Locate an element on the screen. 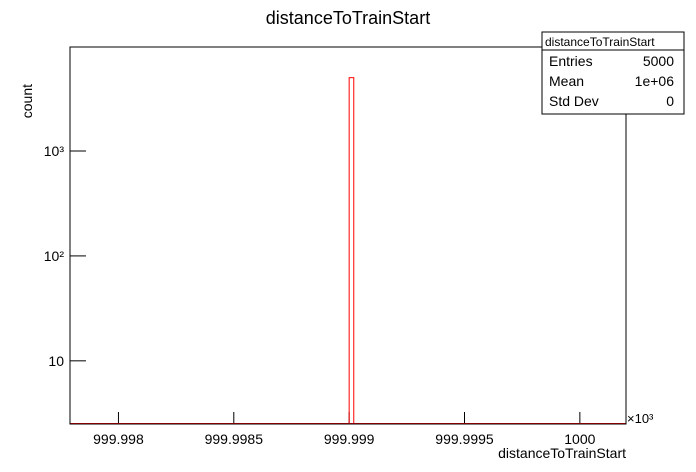  x-tick-label: 999.998 is located at coordinates (118, 439).